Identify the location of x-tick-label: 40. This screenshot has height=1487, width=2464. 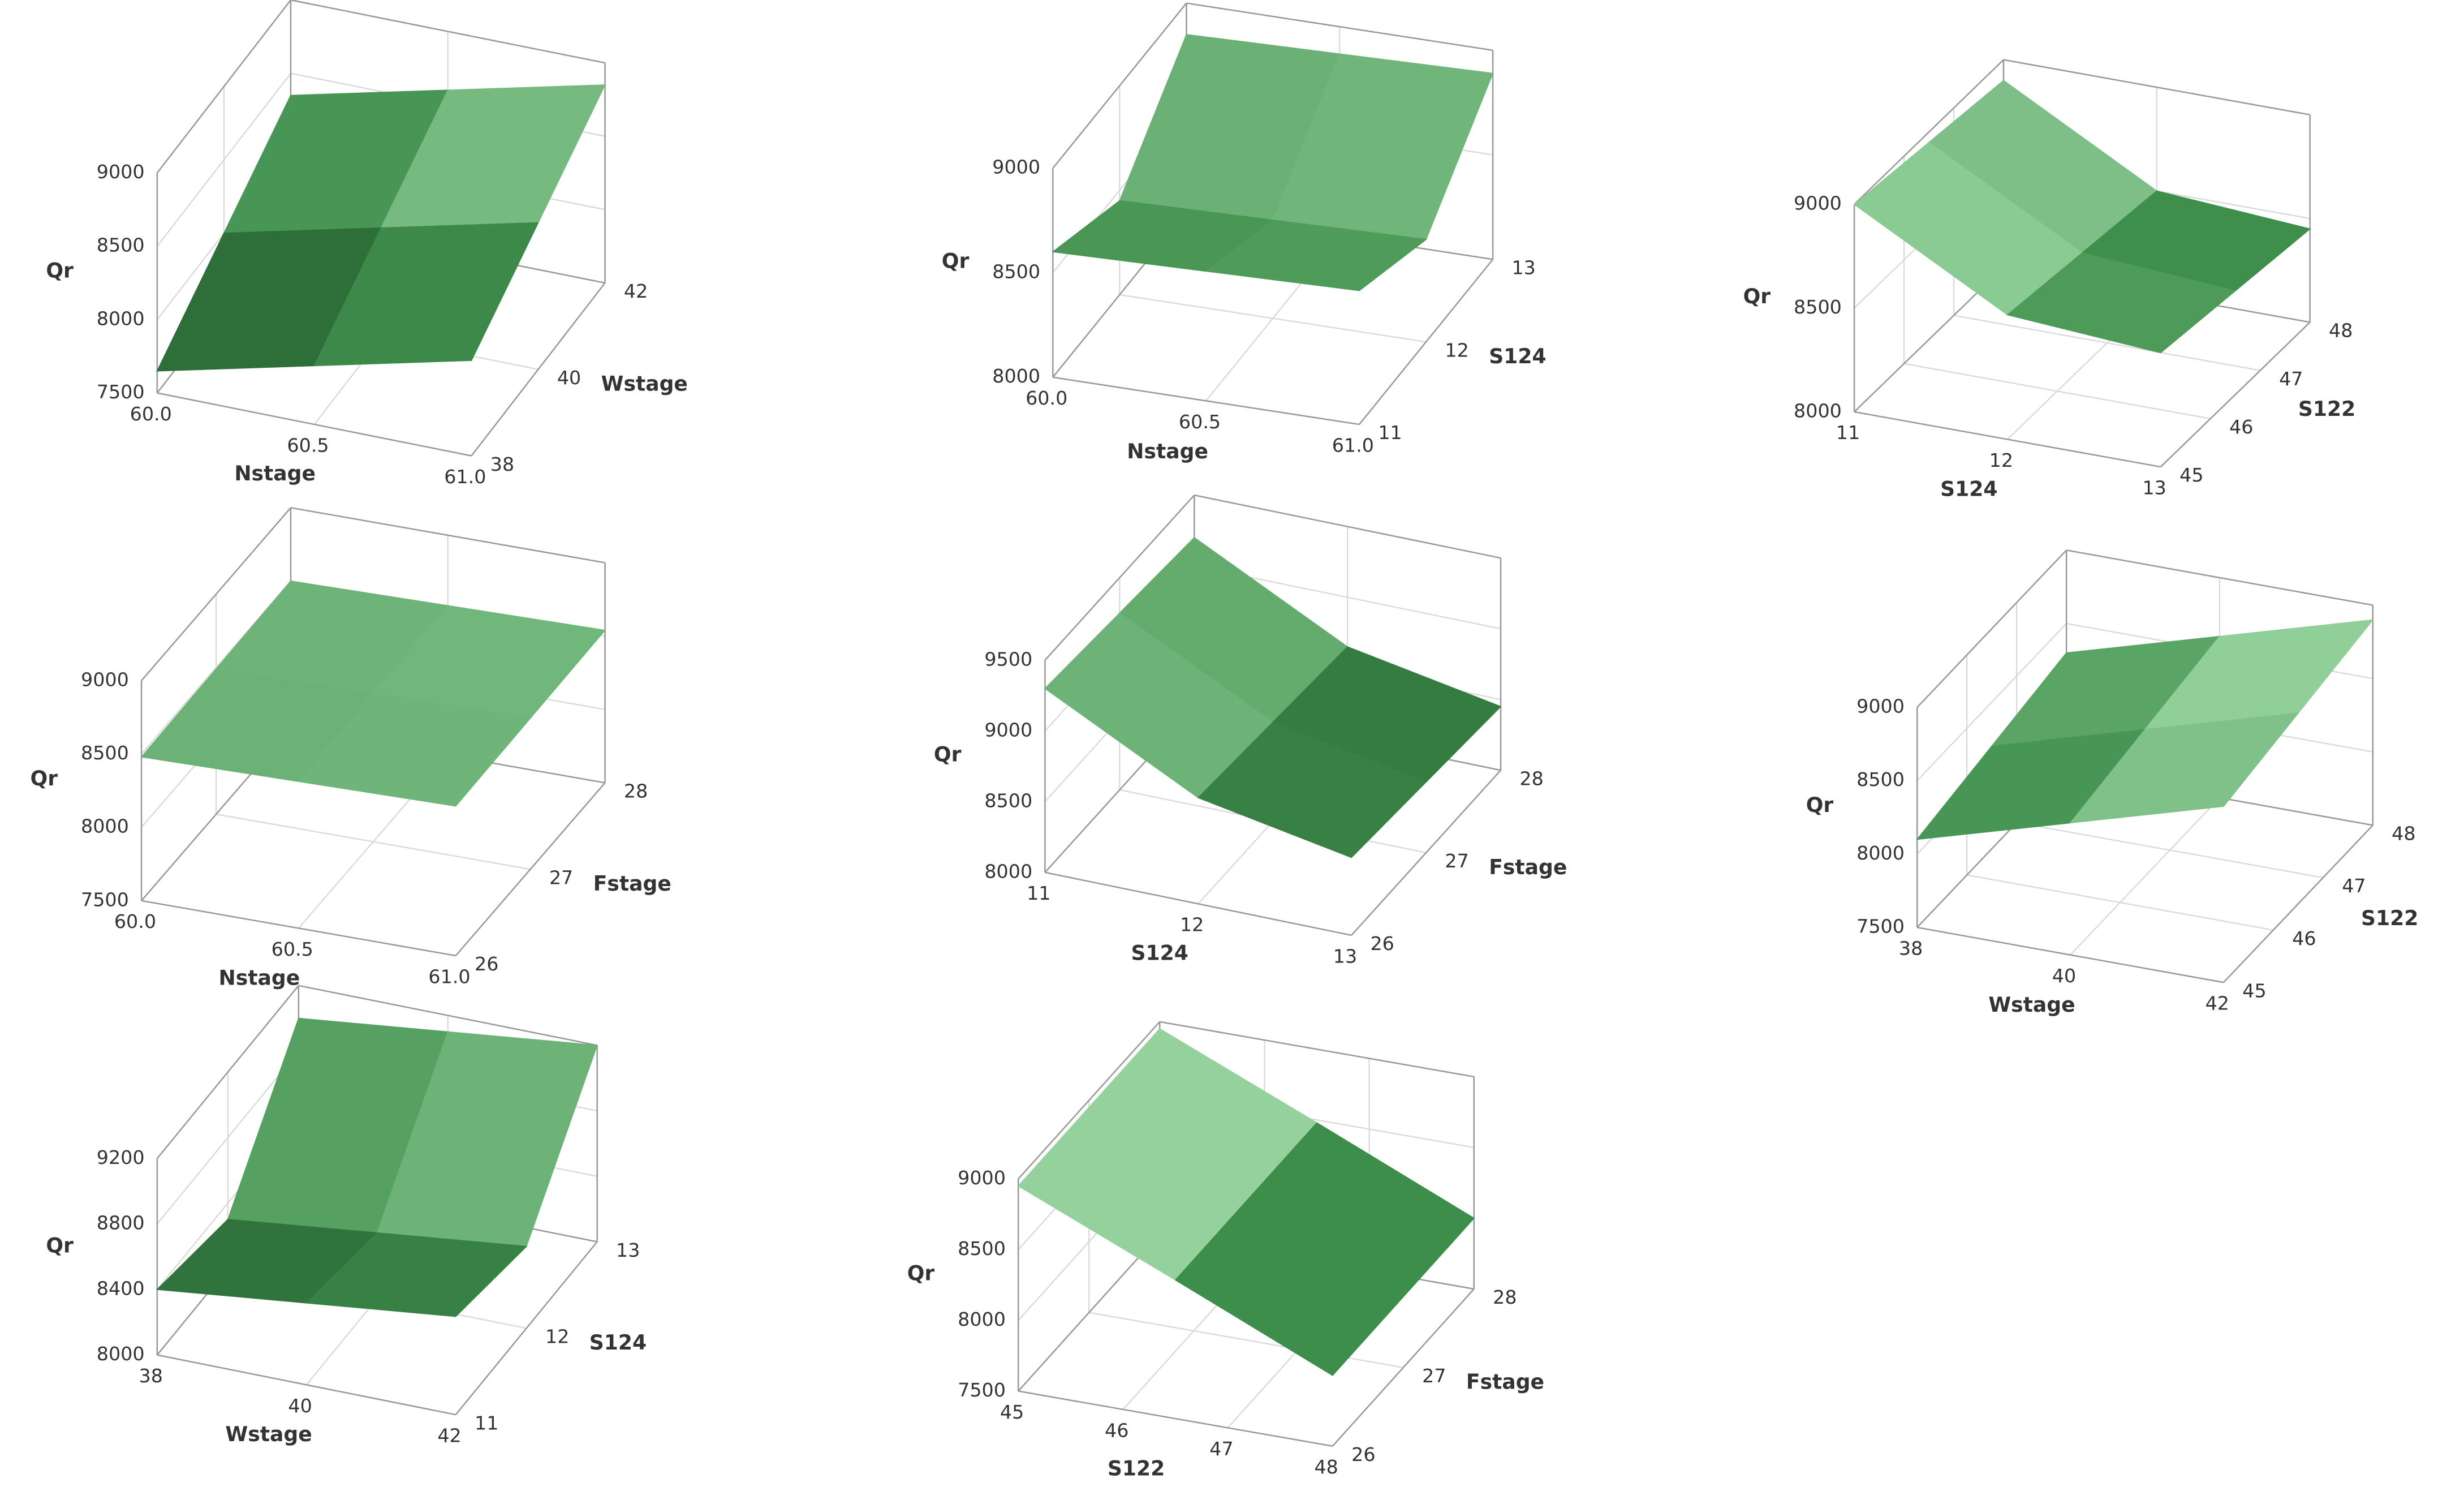
(300, 1406).